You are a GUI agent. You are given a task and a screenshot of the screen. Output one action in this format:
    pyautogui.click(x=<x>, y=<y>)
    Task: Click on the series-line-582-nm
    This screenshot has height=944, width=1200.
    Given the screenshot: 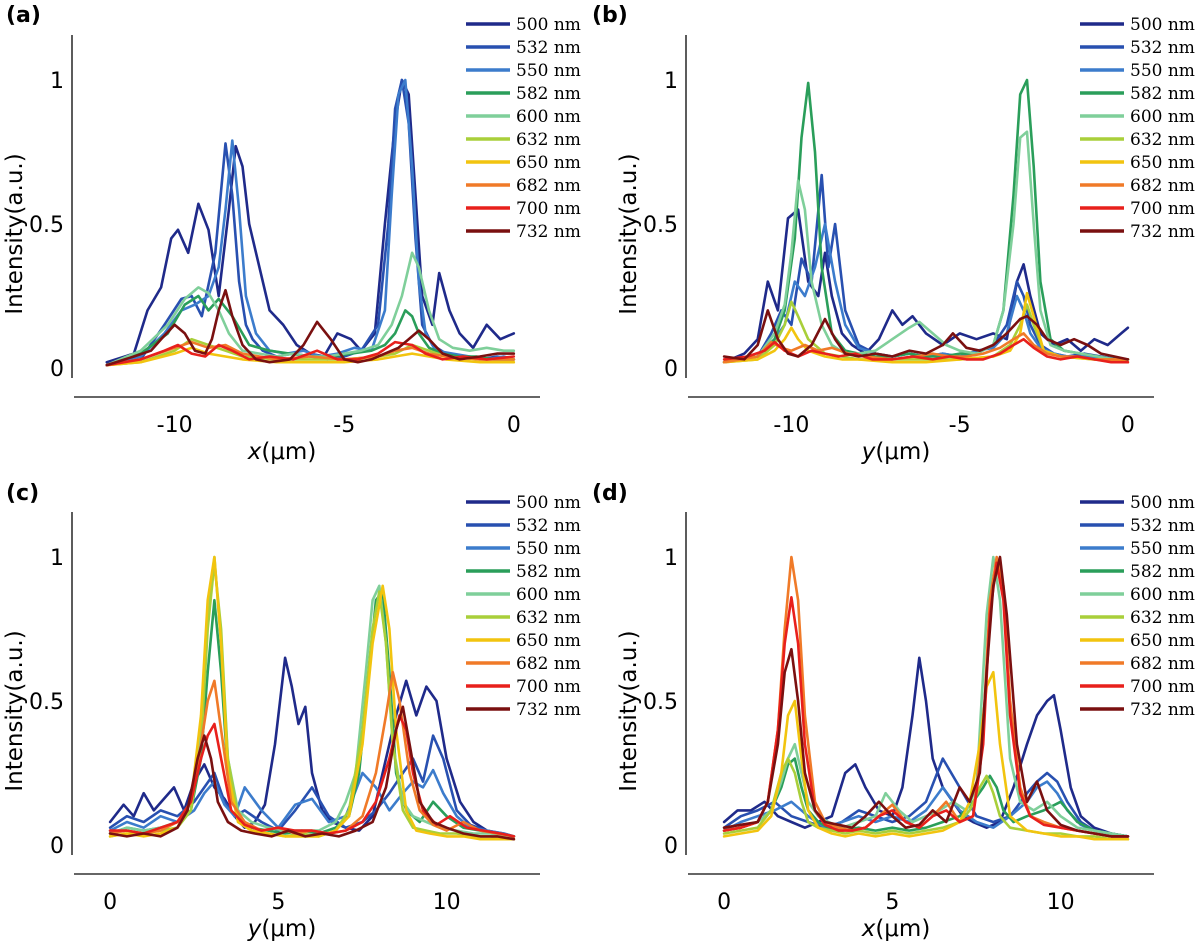 What is the action you would take?
    pyautogui.click(x=926, y=221)
    